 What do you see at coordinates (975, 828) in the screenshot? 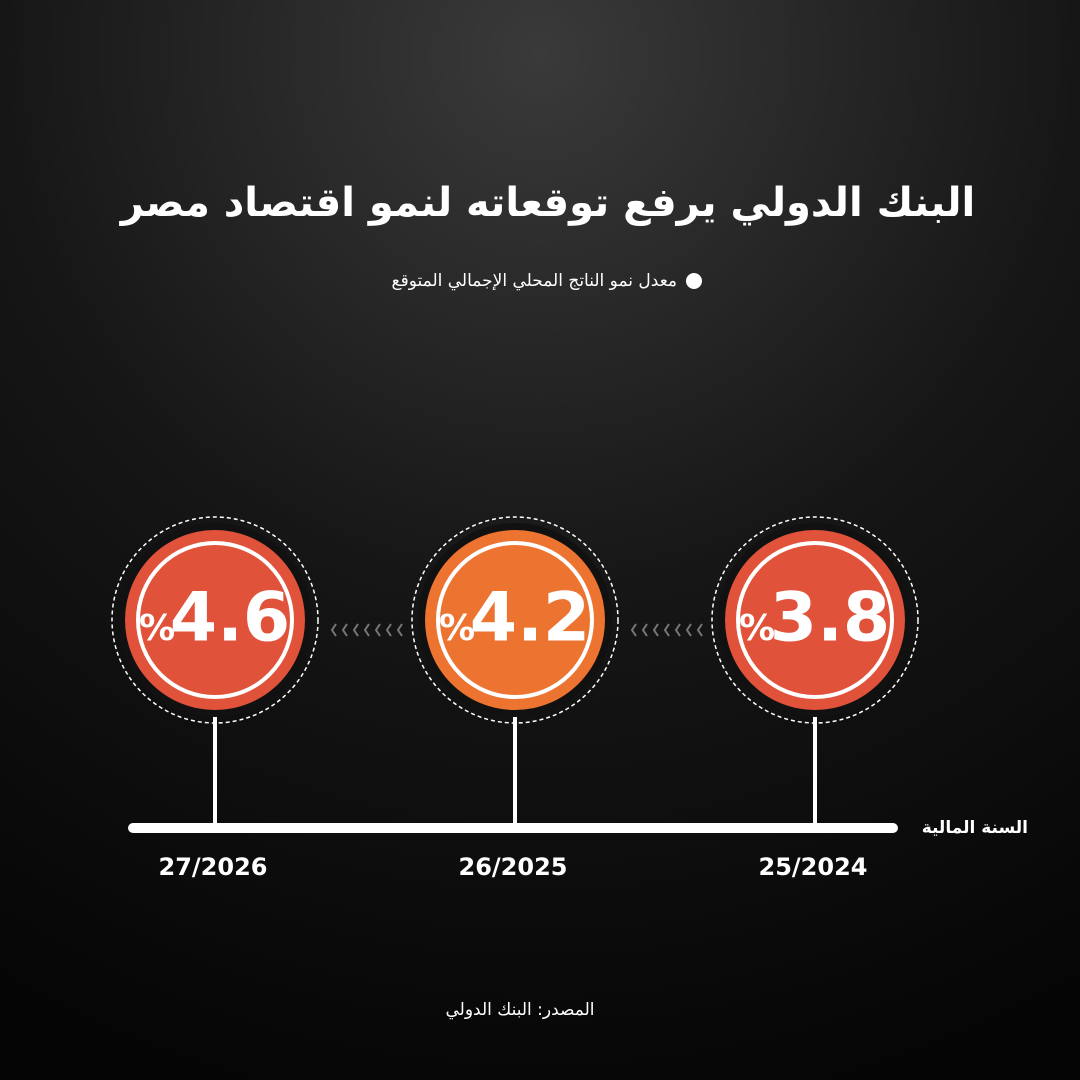
I see `axis-title: السنة المالية` at bounding box center [975, 828].